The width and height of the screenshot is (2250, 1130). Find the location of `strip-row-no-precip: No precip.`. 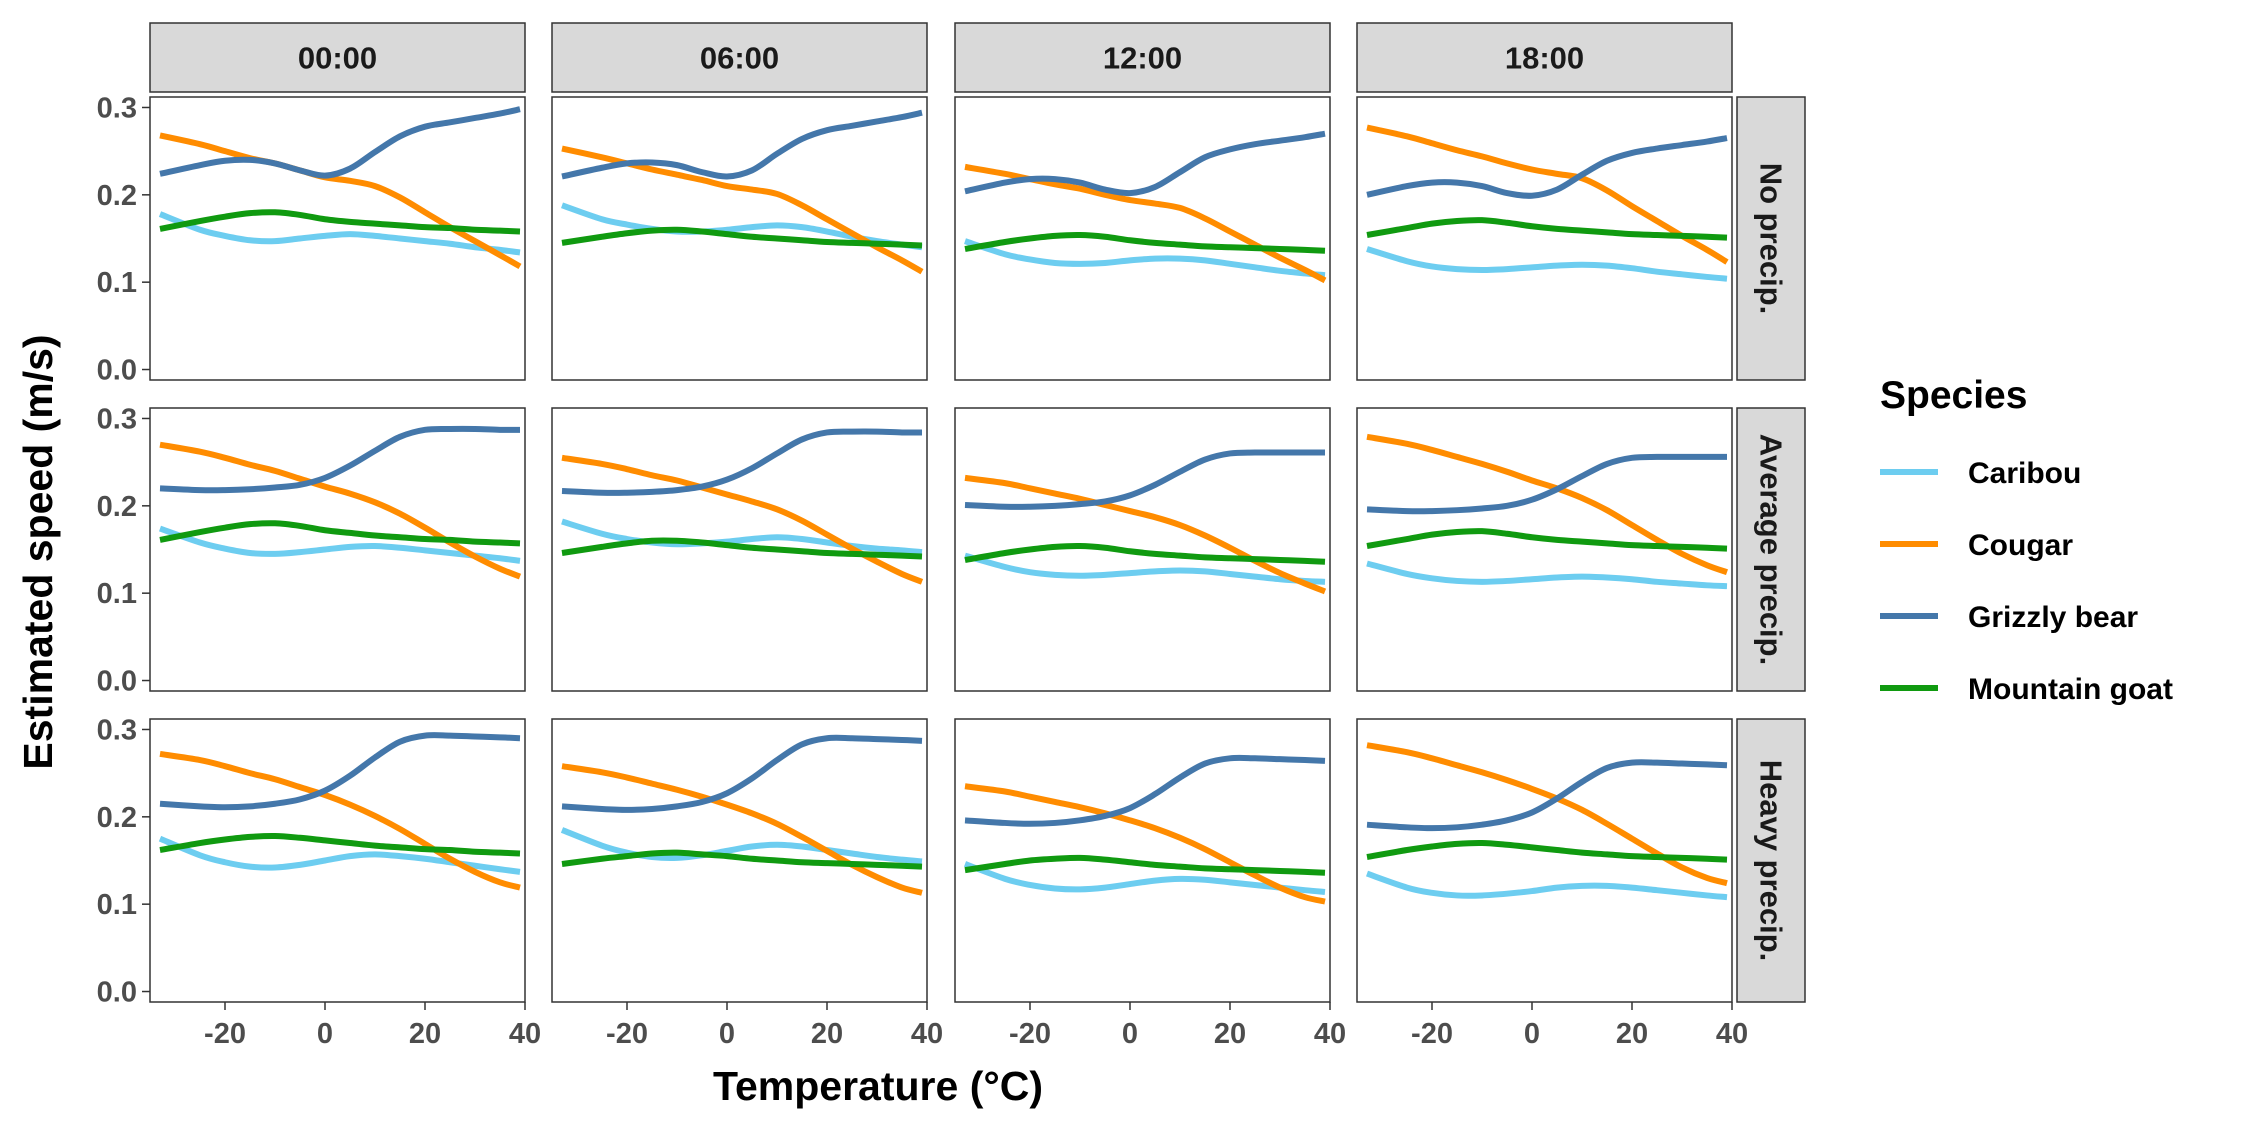

strip-row-no-precip: No precip. is located at coordinates (1771, 238).